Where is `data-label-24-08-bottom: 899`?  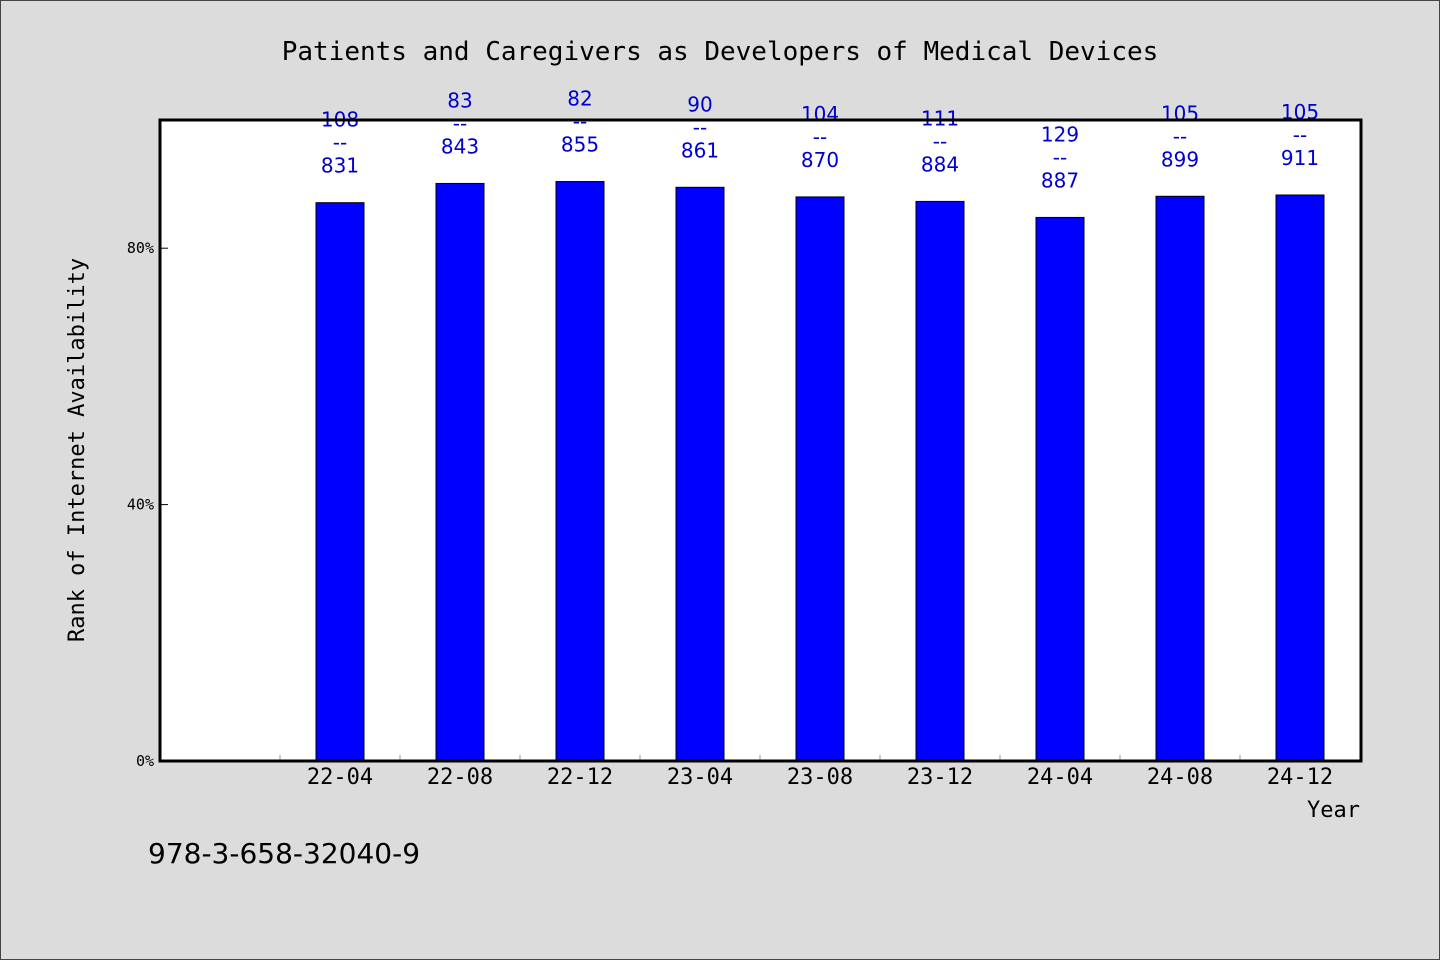
data-label-24-08-bottom: 899 is located at coordinates (1180, 159).